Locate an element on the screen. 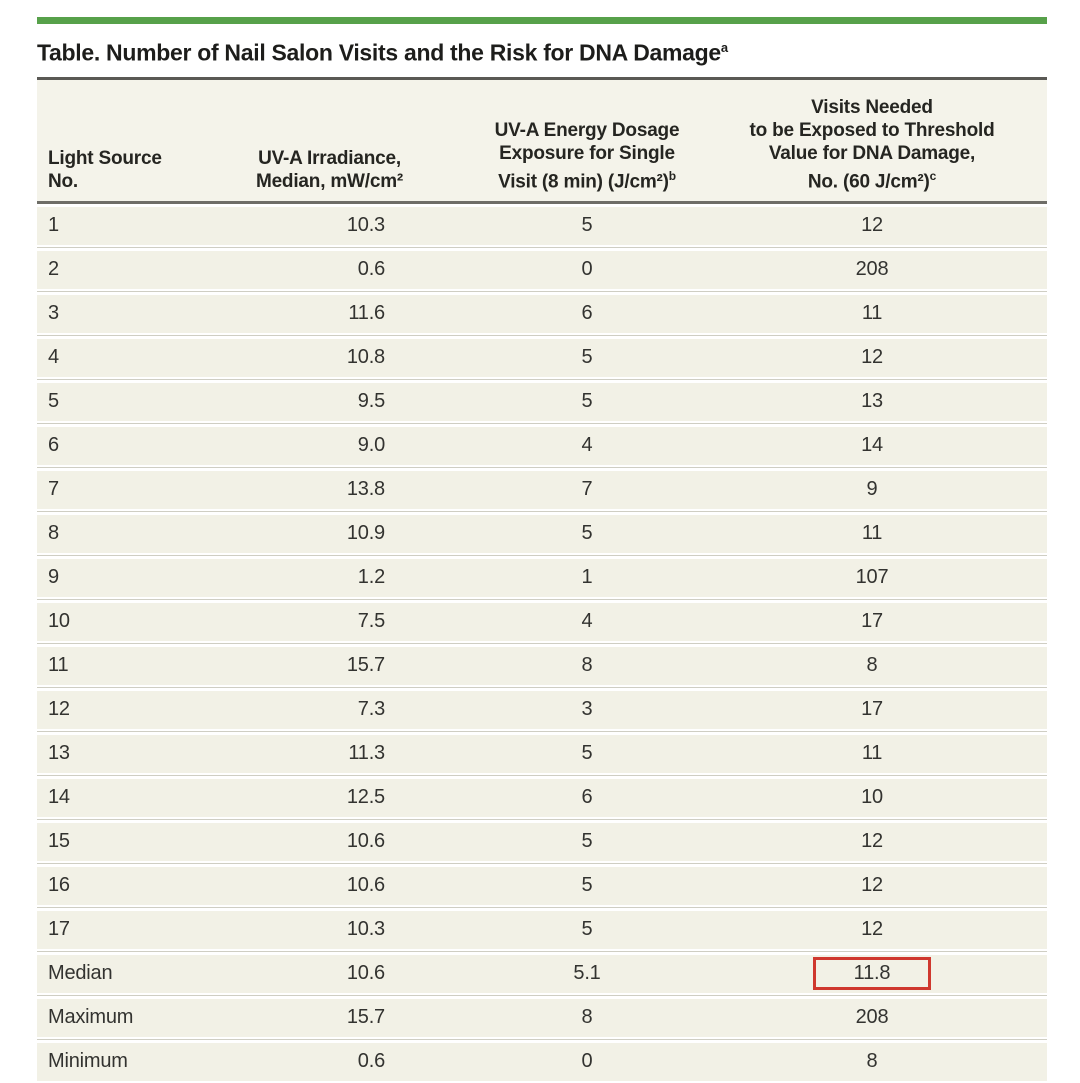 The image size is (1080, 1083). cell-light-source: 16 is located at coordinates (59, 885).